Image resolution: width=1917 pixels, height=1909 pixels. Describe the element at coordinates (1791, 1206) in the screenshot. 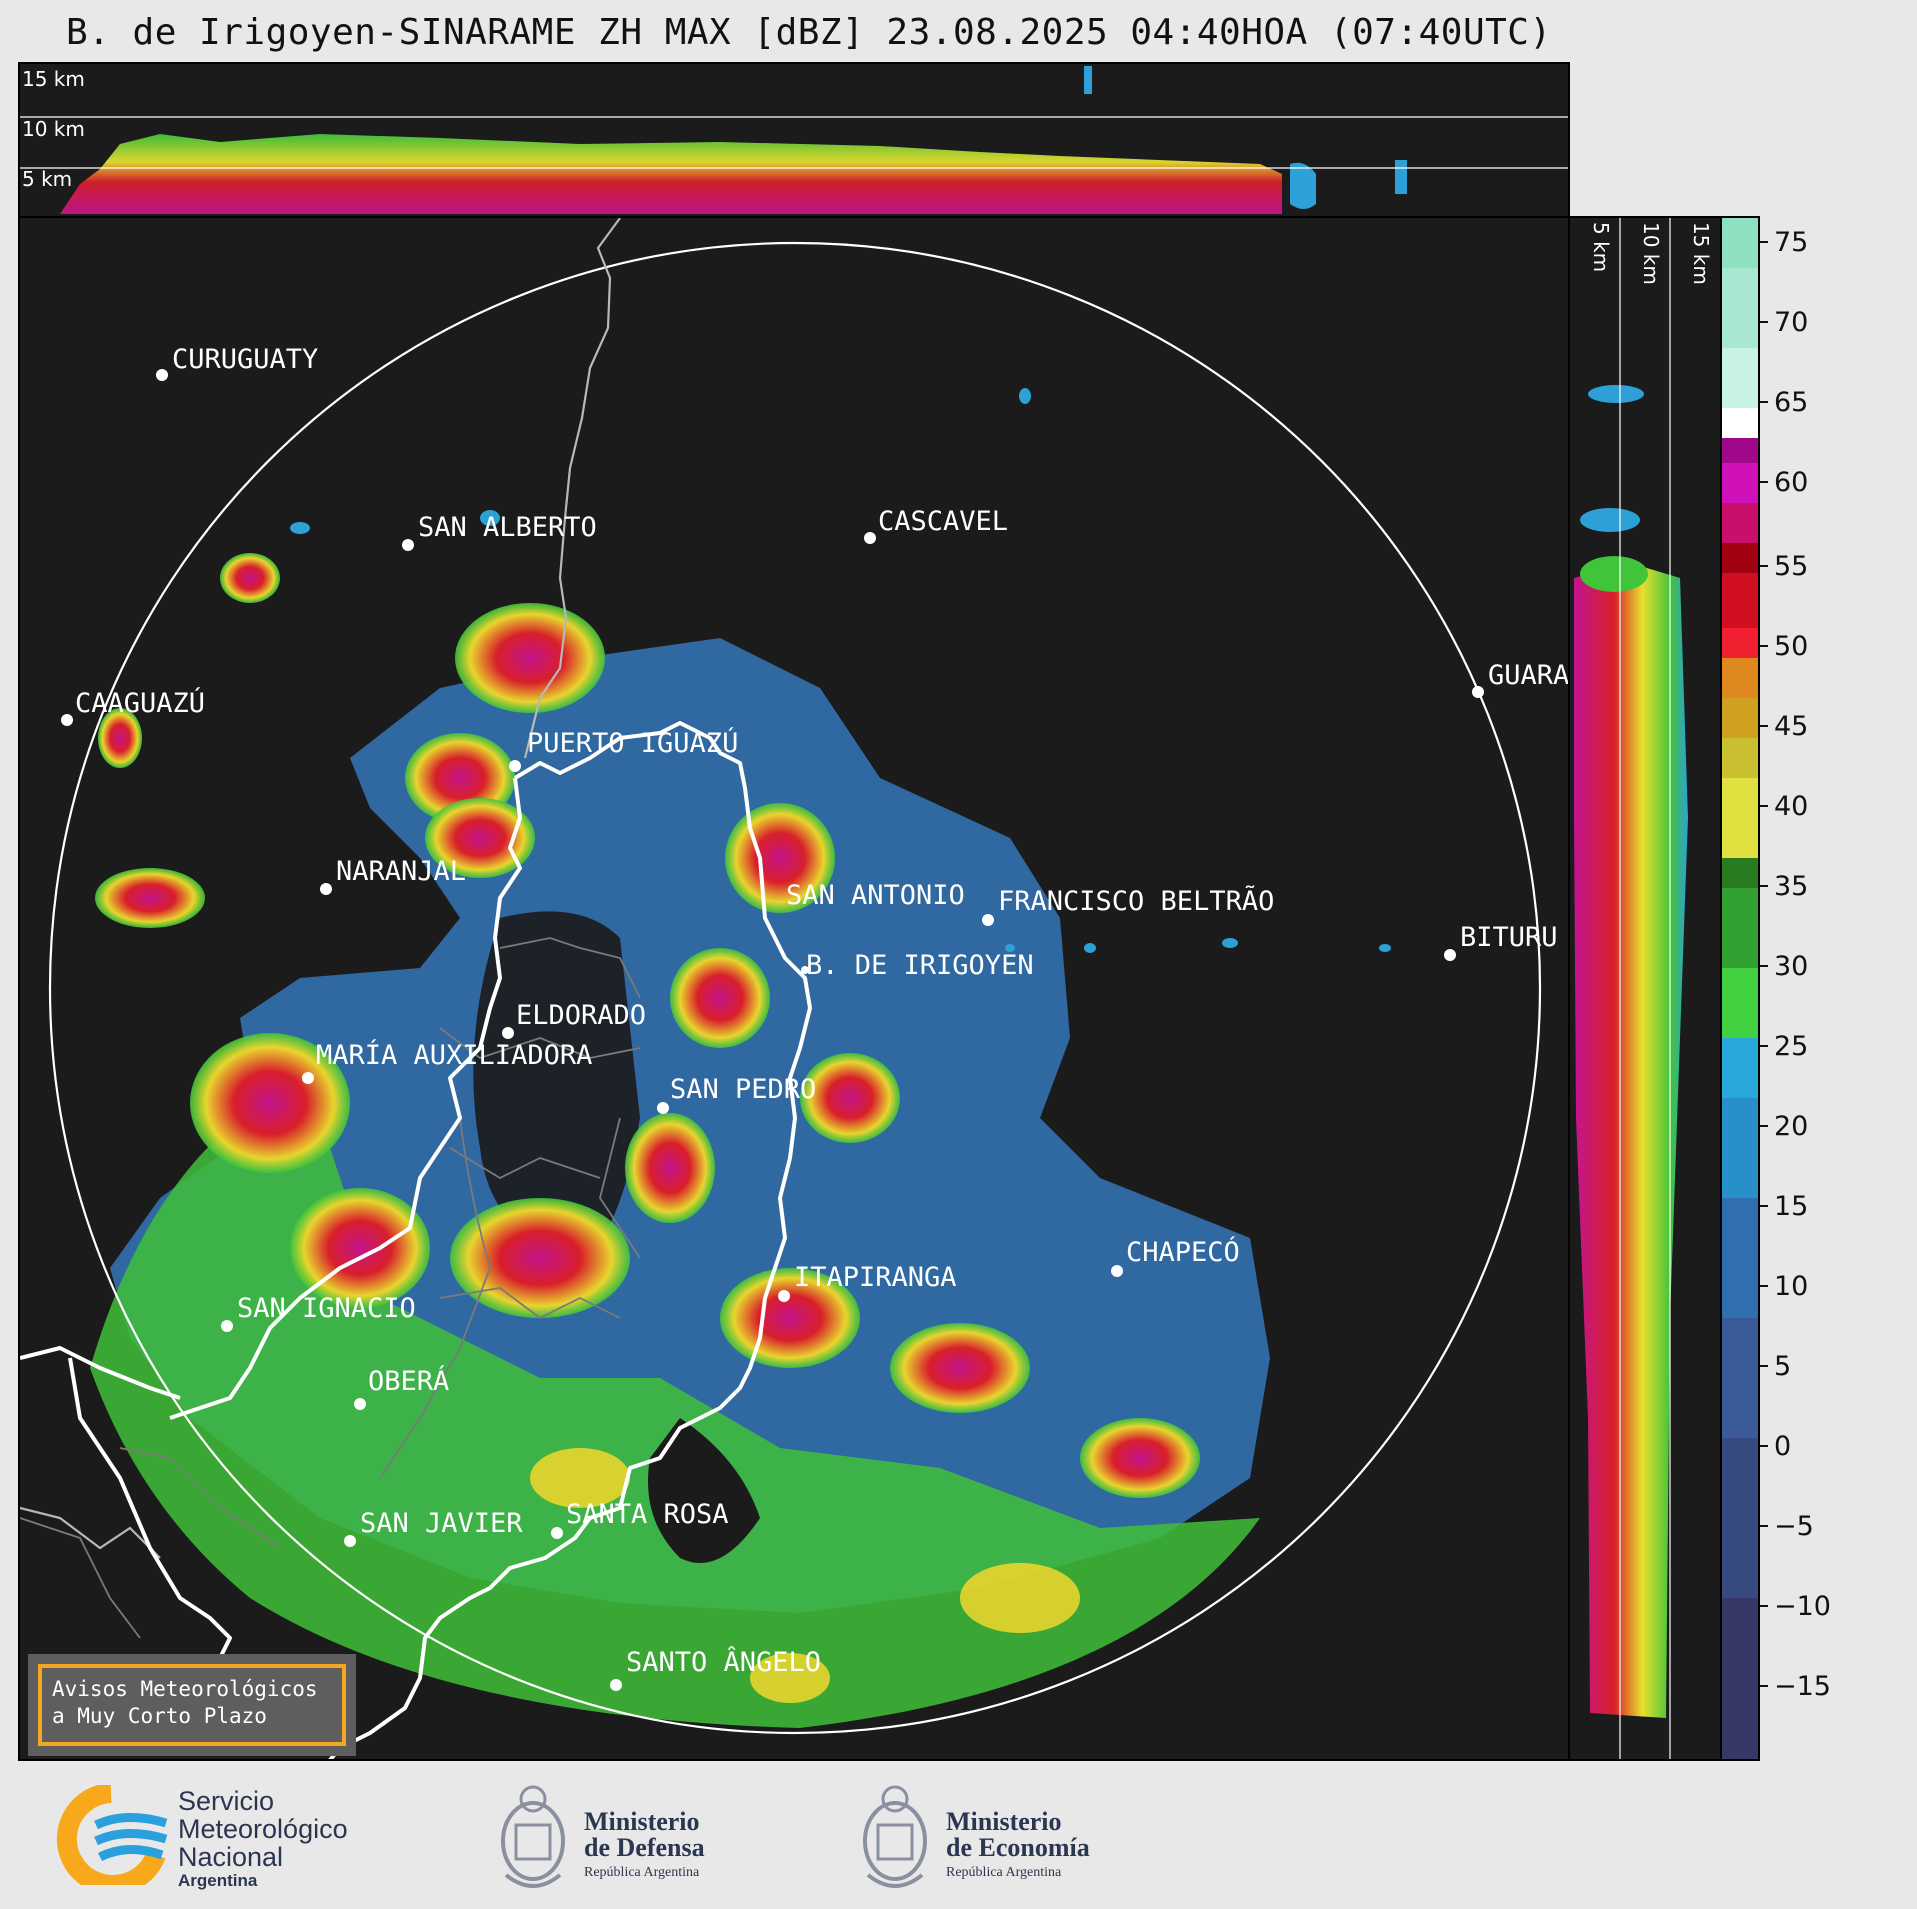

I see `colorbar-tick-label: 15` at that location.